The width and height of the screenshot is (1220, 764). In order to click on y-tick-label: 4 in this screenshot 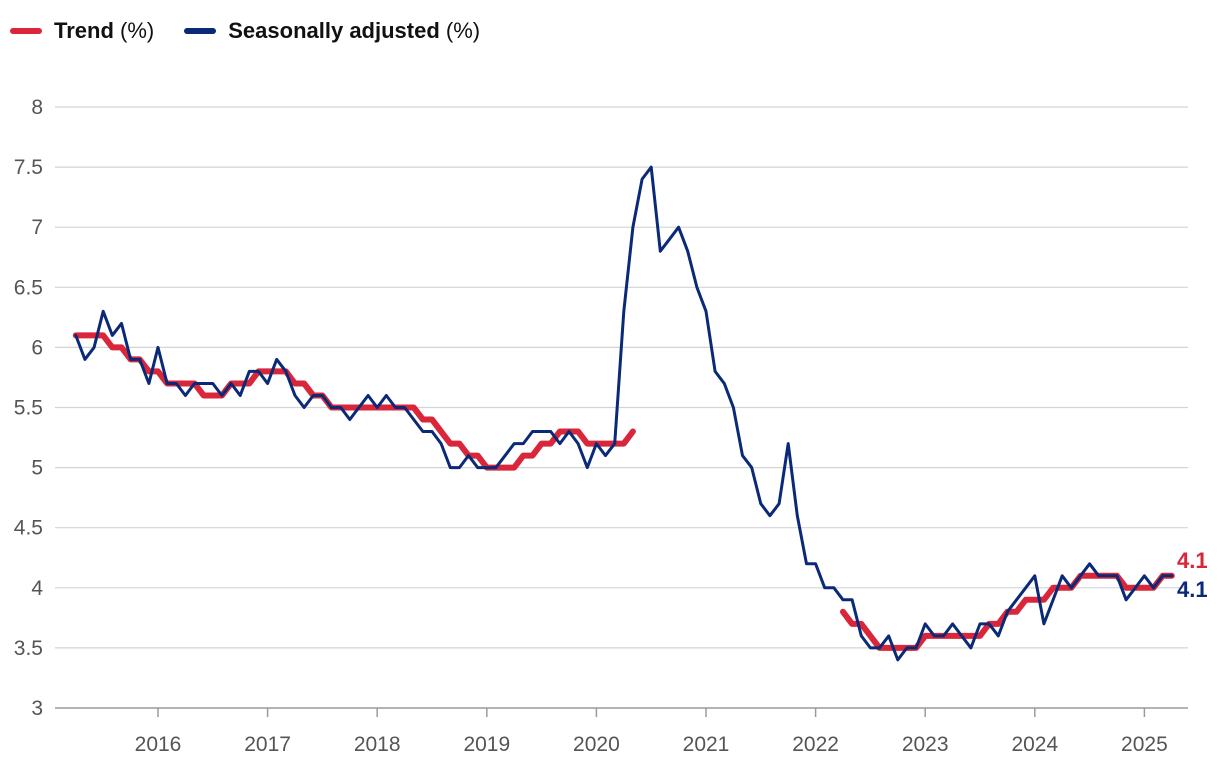, I will do `click(37, 588)`.